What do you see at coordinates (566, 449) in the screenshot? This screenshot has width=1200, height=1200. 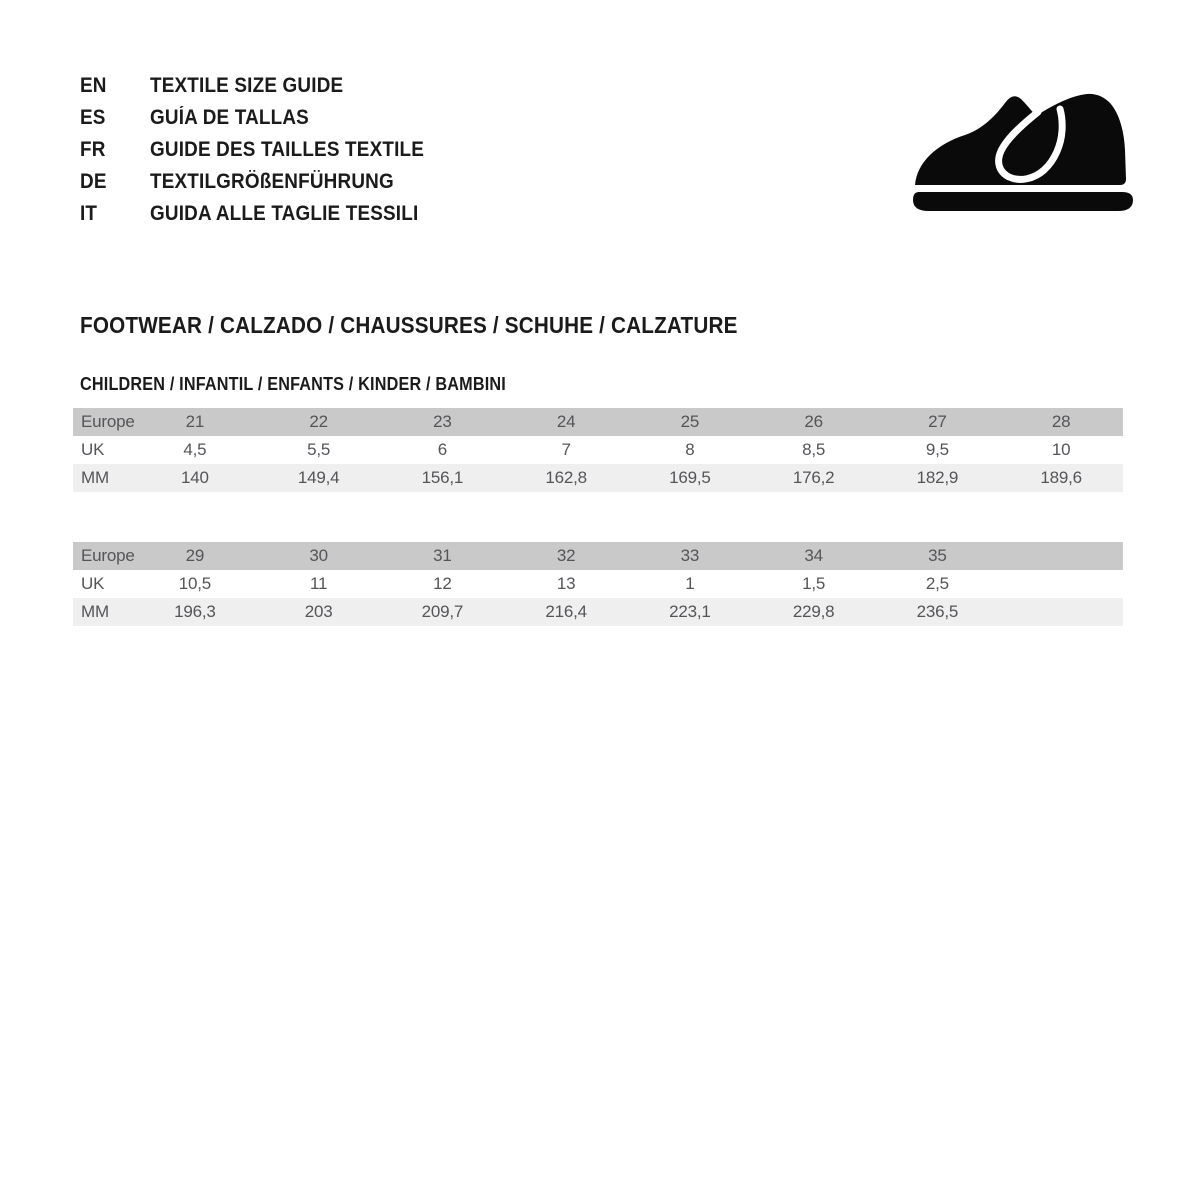 I see `size-value: 7` at bounding box center [566, 449].